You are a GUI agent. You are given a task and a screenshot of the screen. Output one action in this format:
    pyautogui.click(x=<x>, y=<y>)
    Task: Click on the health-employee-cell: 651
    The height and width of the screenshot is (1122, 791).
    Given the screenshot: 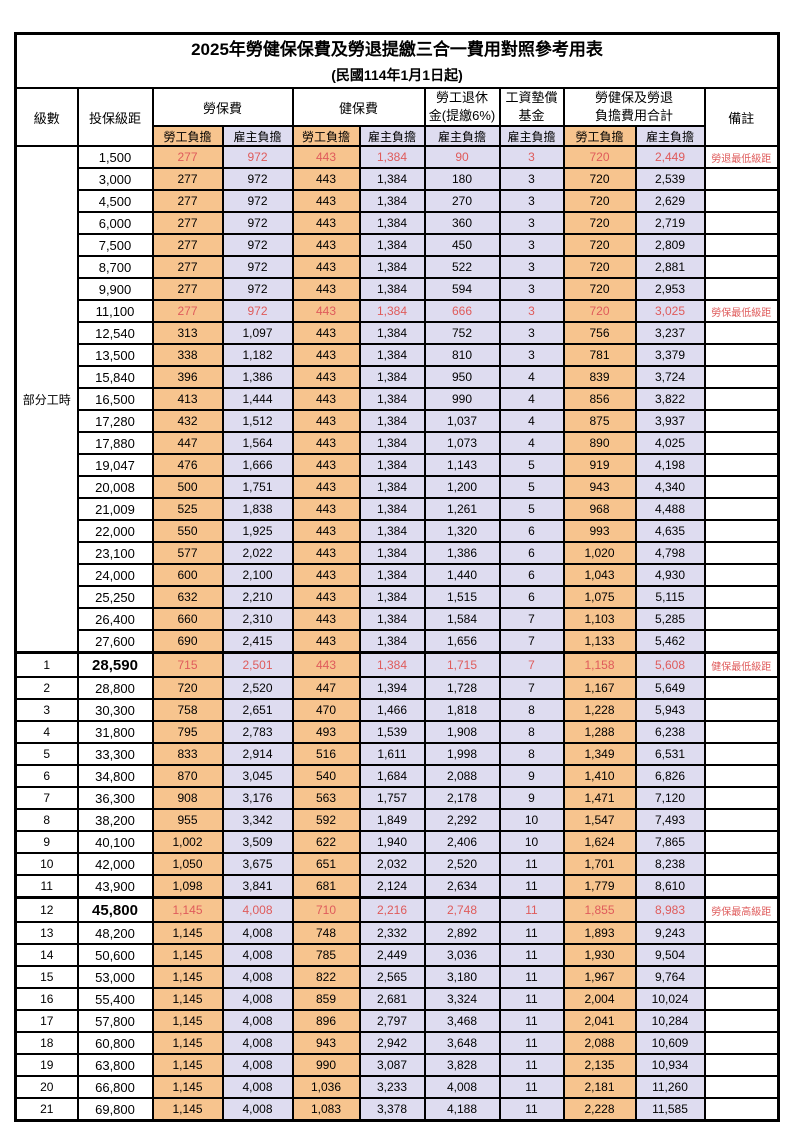 What is the action you would take?
    pyautogui.click(x=326, y=864)
    